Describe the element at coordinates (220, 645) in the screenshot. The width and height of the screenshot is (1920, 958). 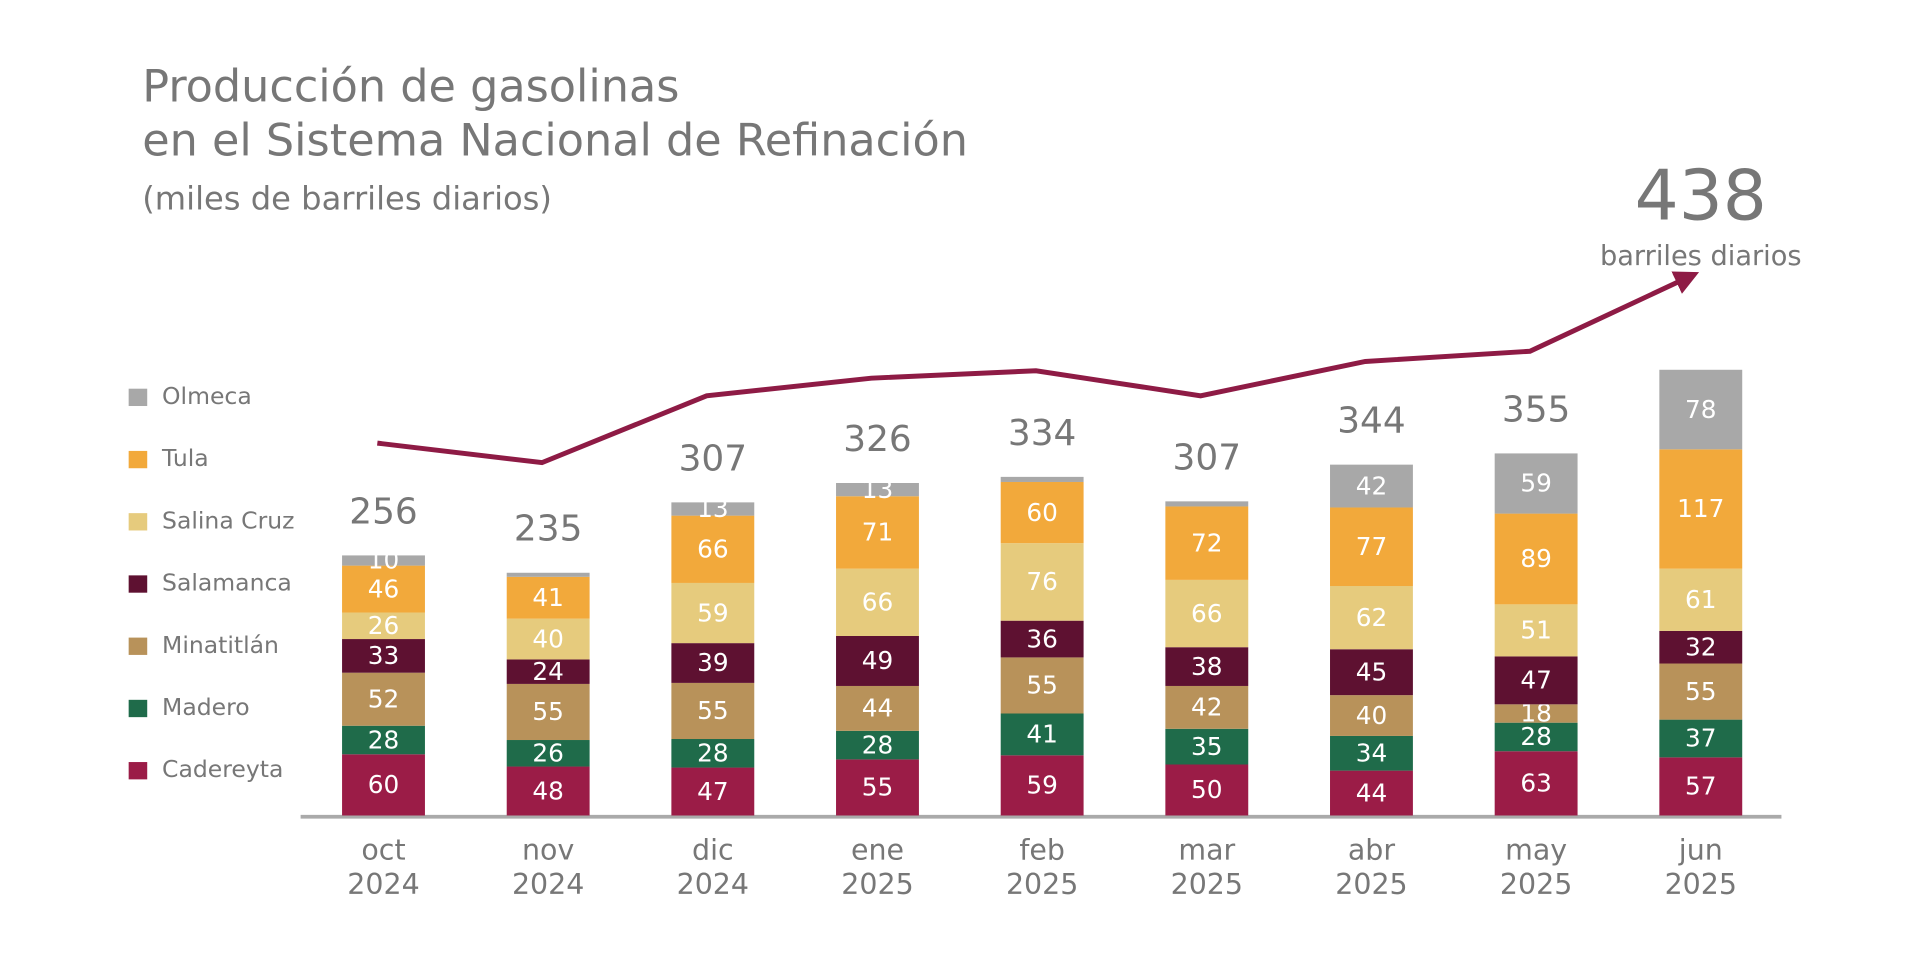
I see `legend-label: Minatitlán` at that location.